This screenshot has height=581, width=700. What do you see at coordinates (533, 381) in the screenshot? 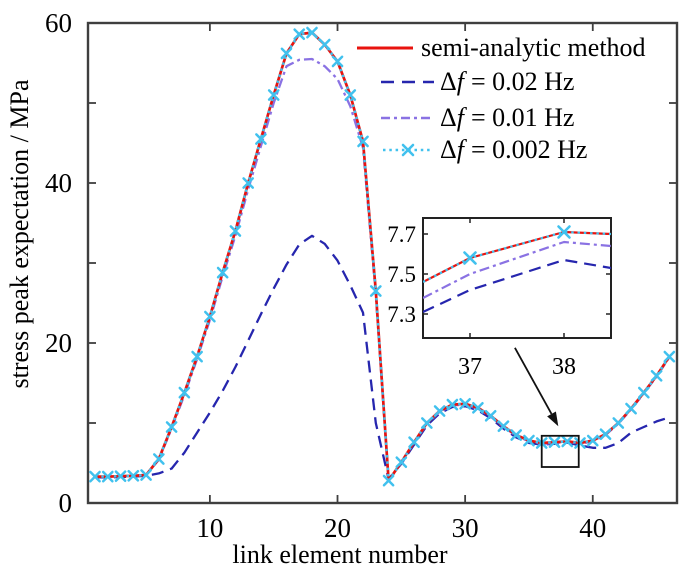
I see `callout-arrow-line` at bounding box center [533, 381].